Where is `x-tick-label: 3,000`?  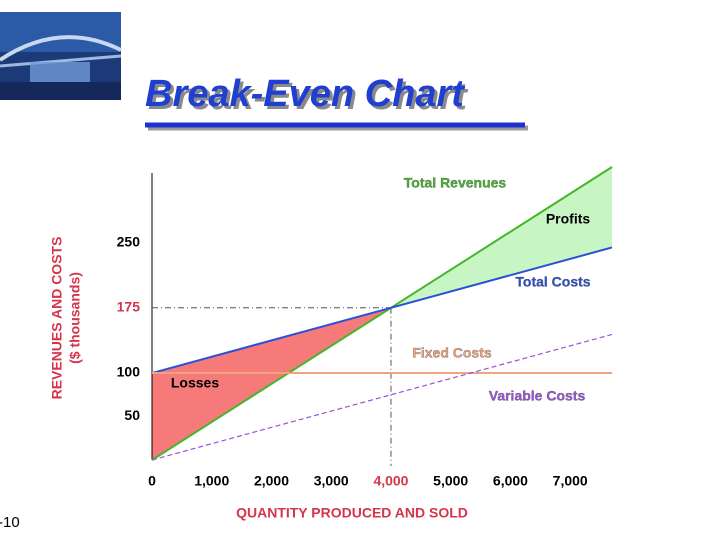 x-tick-label: 3,000 is located at coordinates (331, 481).